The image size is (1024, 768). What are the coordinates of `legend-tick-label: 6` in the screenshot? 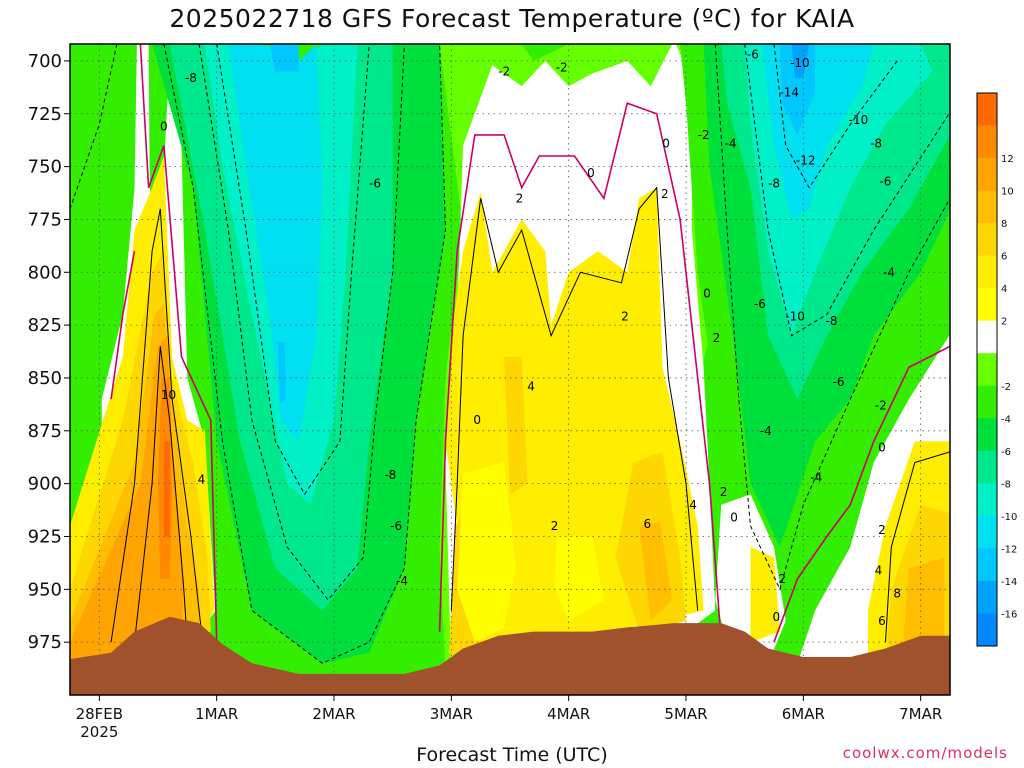 It's located at (1004, 257).